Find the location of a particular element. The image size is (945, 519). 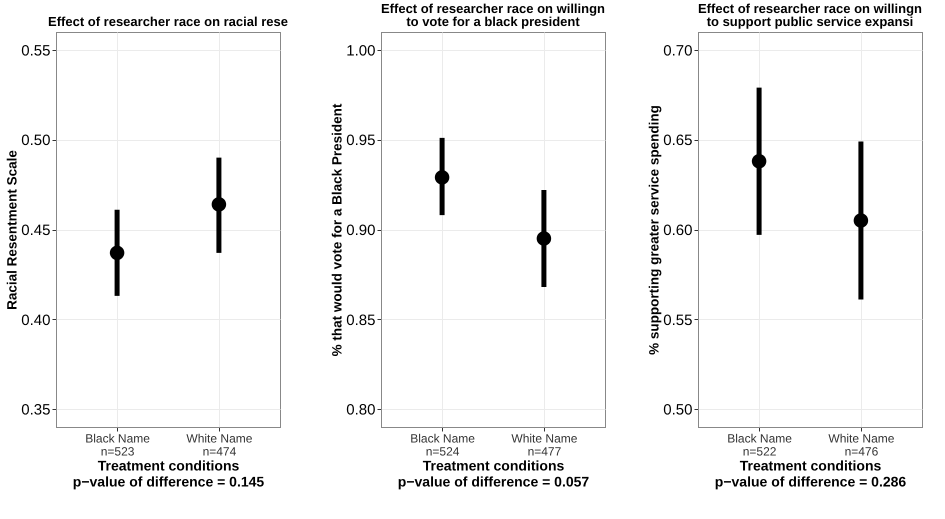

chart-title: Effect of researcher race on racial rese is located at coordinates (168, 21).